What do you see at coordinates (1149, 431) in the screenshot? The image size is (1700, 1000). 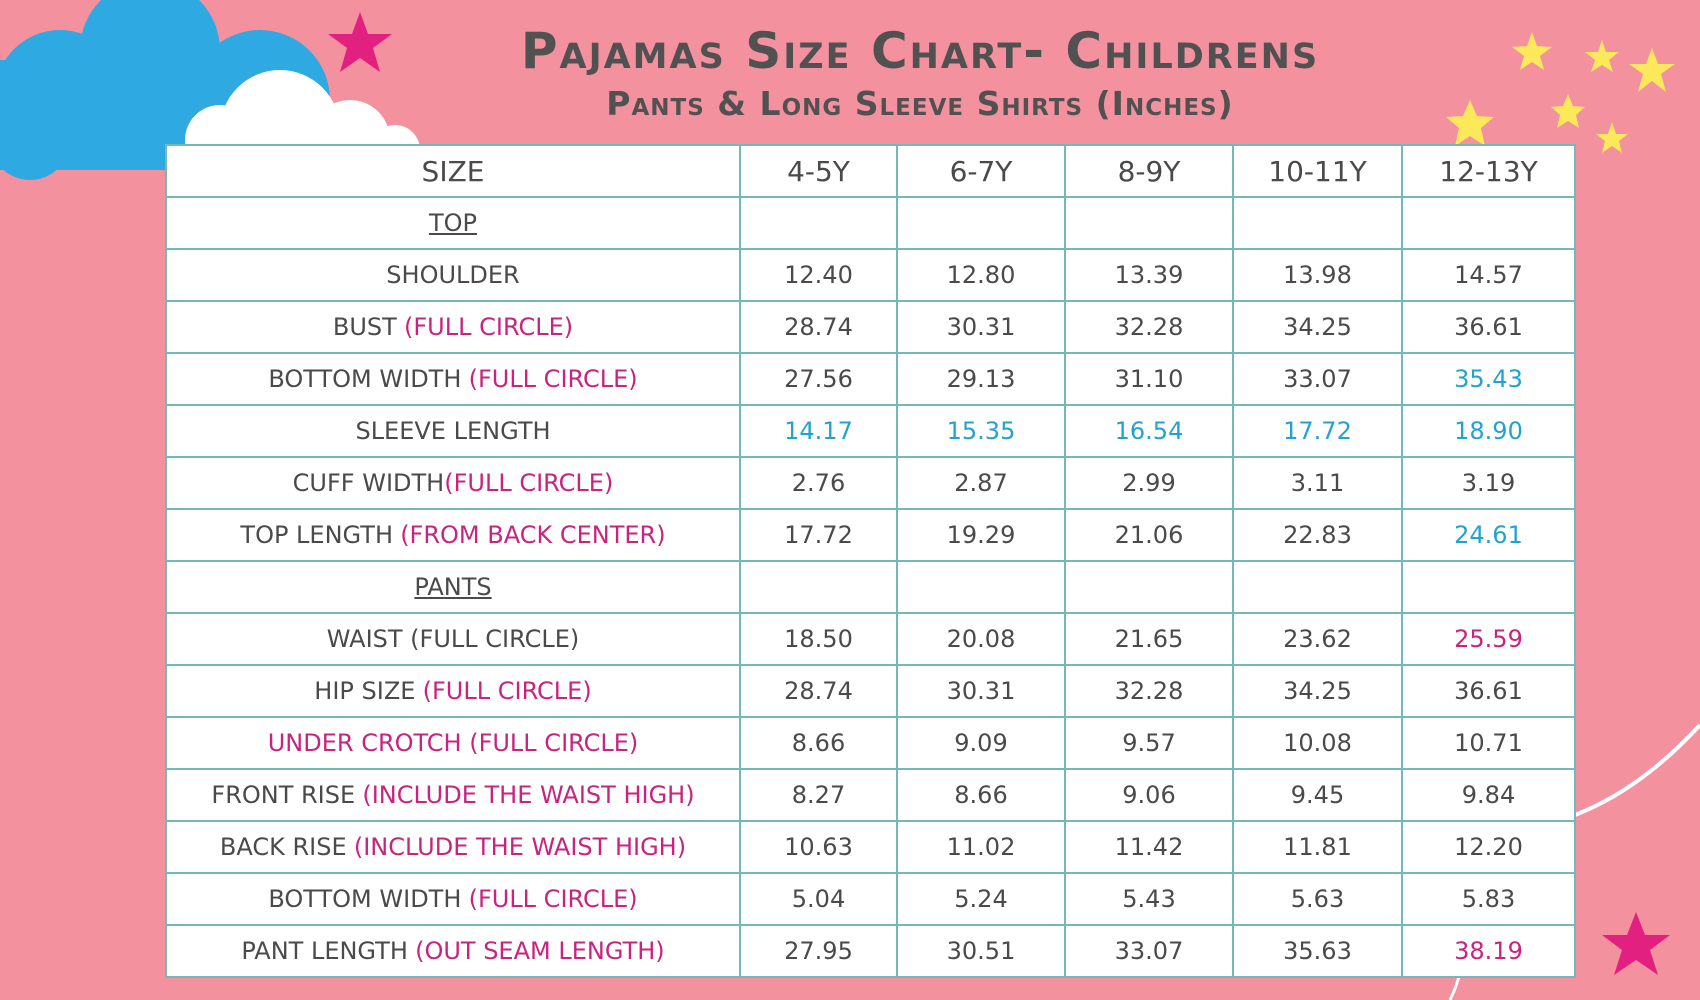 I see `value-cell: 16.54` at bounding box center [1149, 431].